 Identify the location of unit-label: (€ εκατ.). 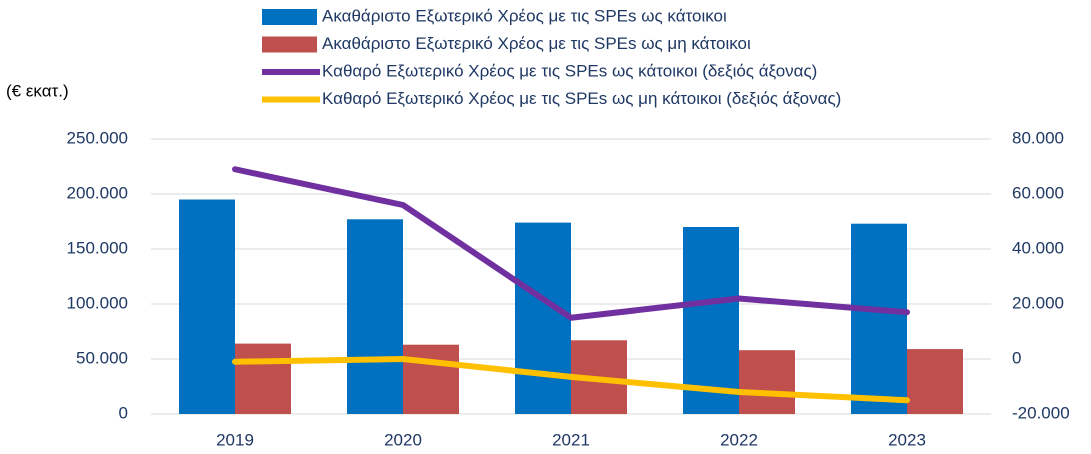
(37, 90).